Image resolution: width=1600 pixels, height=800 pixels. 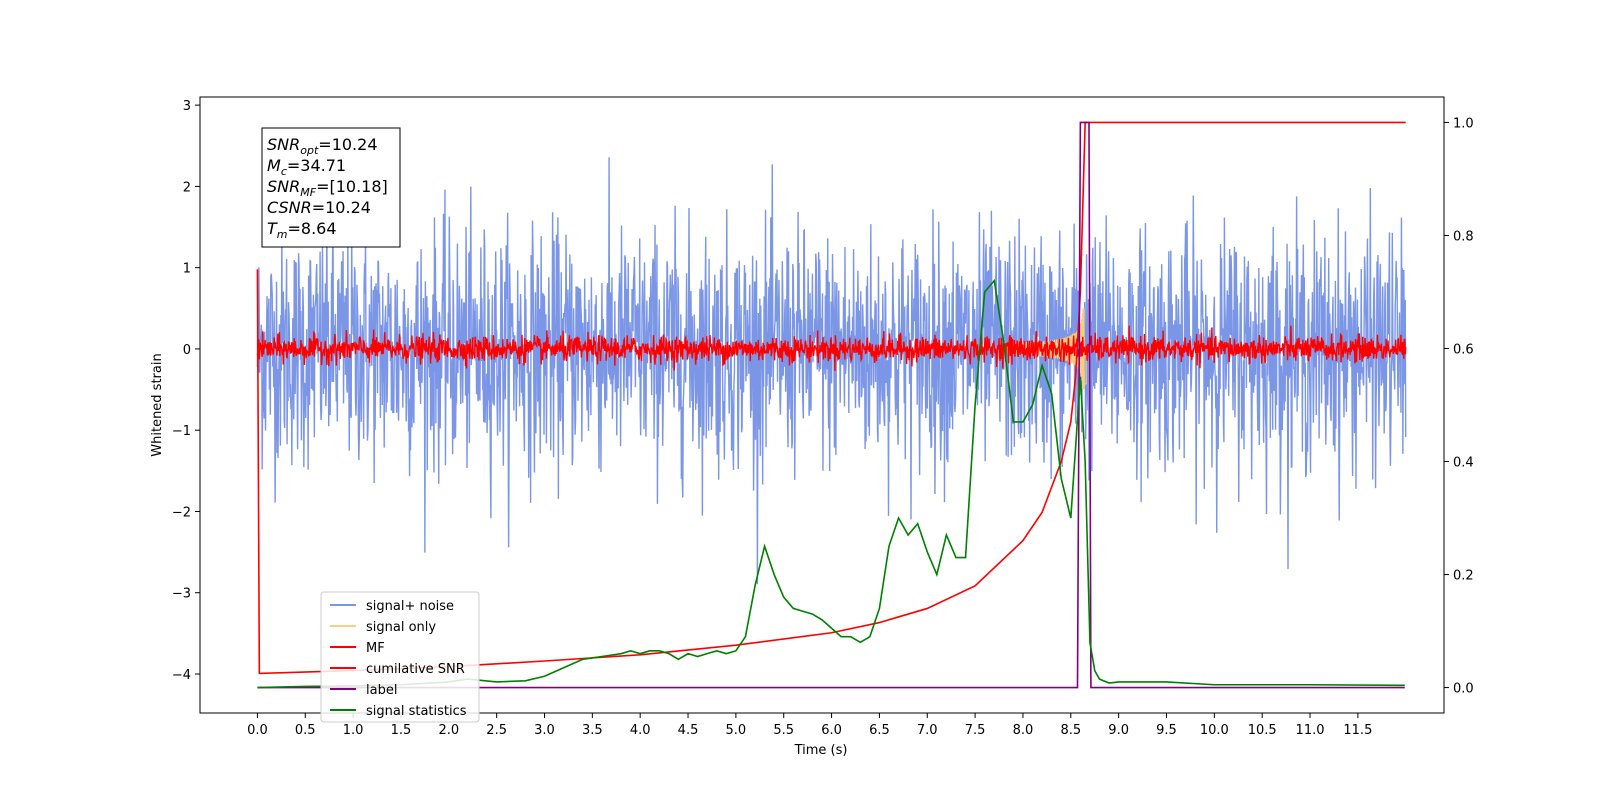 I want to click on annotation-line: Mc=34.71, so click(x=306, y=167).